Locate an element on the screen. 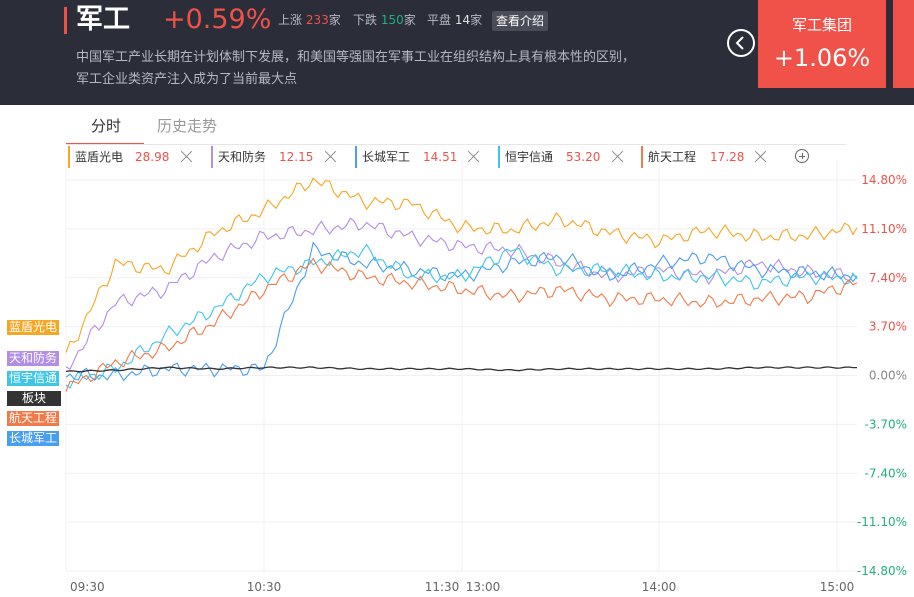  chip-name: 蓝盾光电 is located at coordinates (99, 157).